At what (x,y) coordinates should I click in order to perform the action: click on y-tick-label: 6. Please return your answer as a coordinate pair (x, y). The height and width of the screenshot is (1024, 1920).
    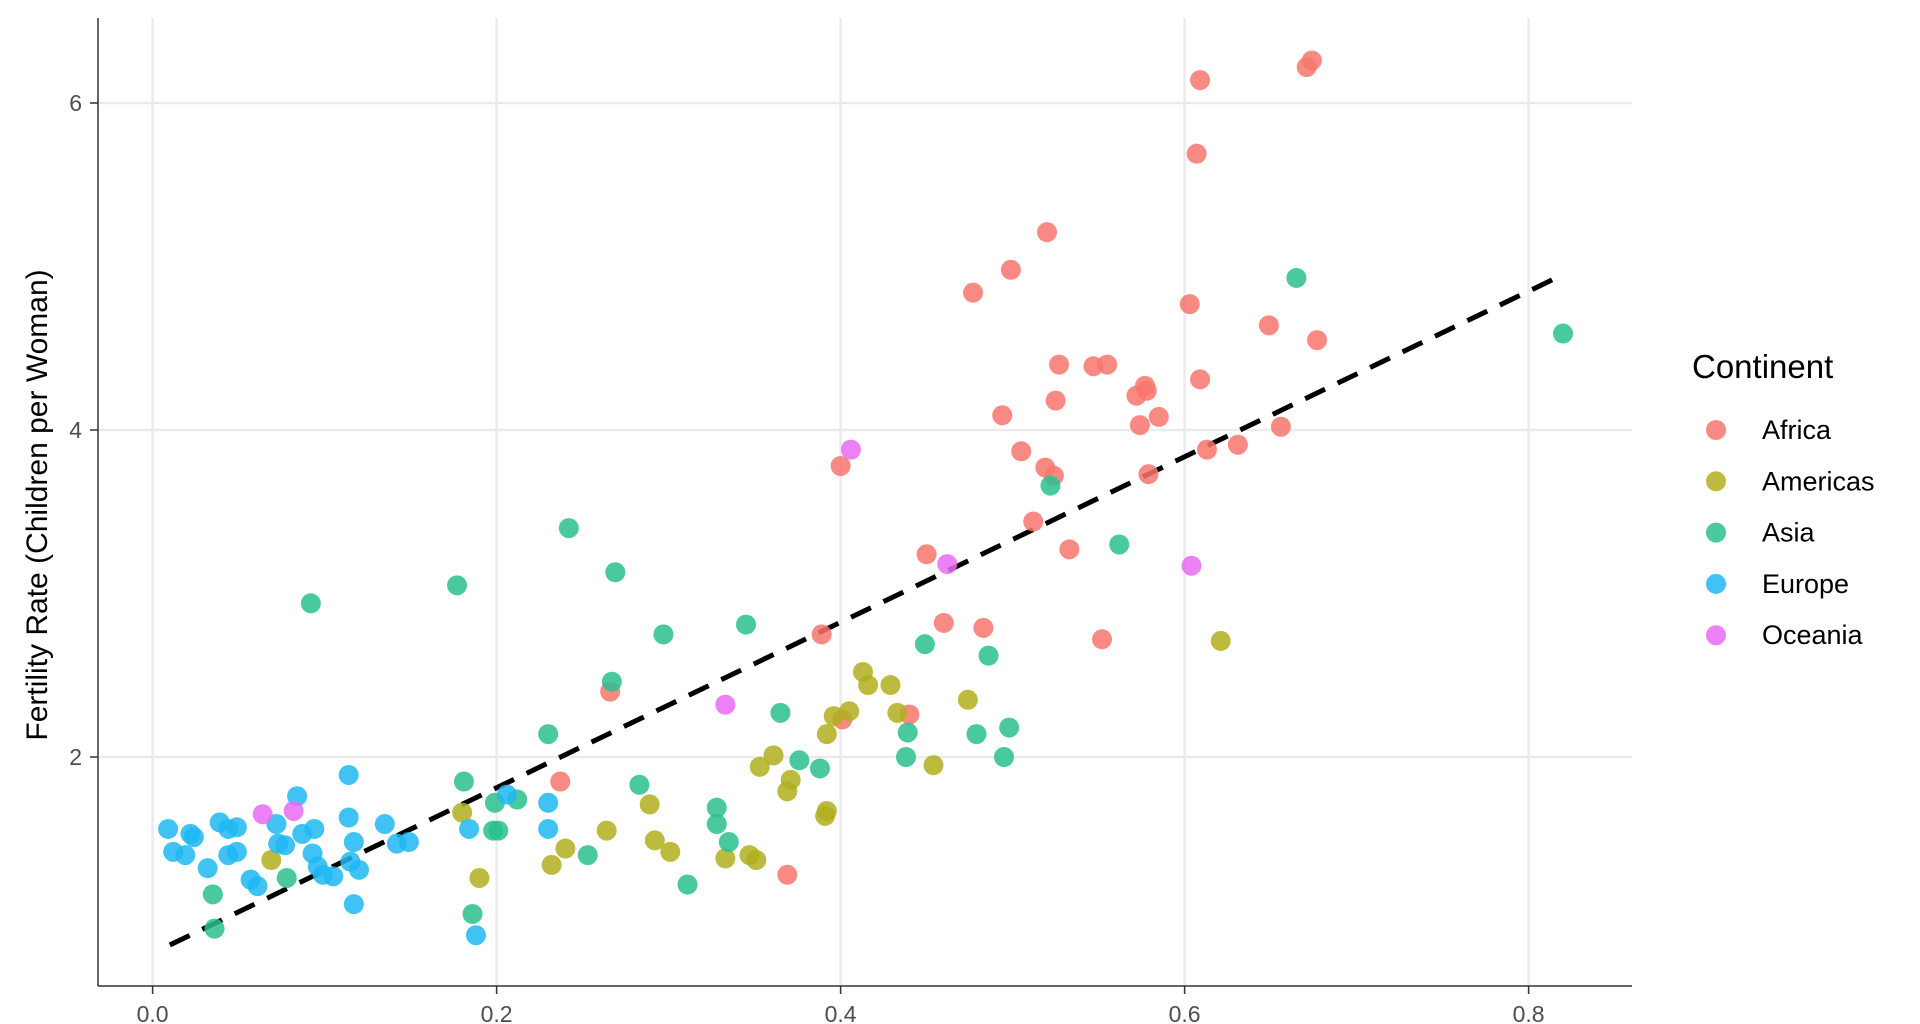
    Looking at the image, I should click on (75, 103).